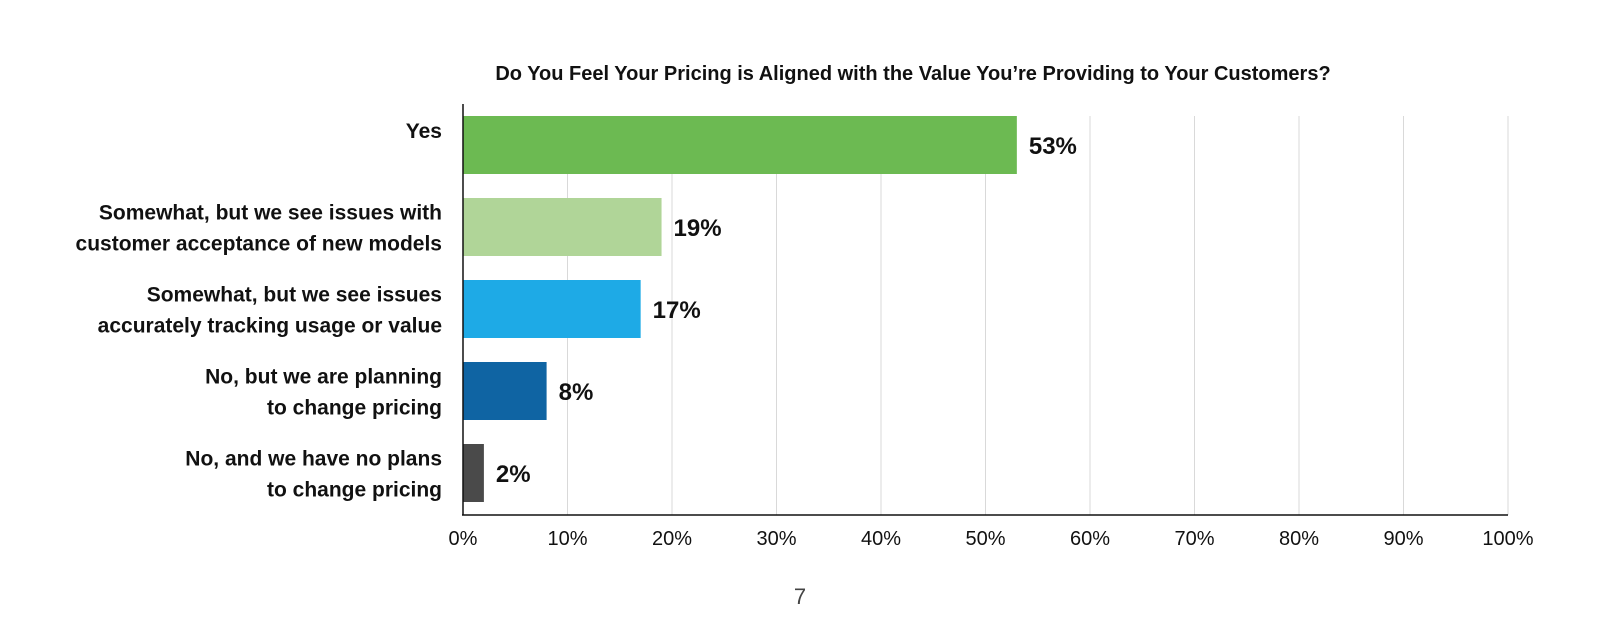  I want to click on x-tick-label: 40%, so click(881, 539).